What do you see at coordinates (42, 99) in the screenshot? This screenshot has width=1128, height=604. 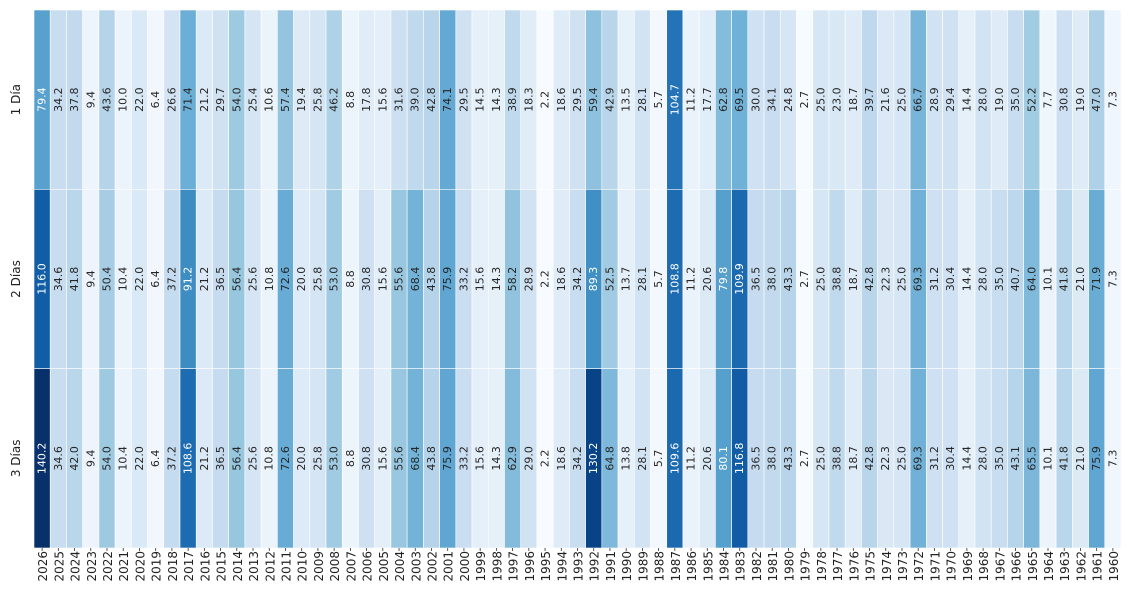 I see `heatmap-cell-value: 79.4` at bounding box center [42, 99].